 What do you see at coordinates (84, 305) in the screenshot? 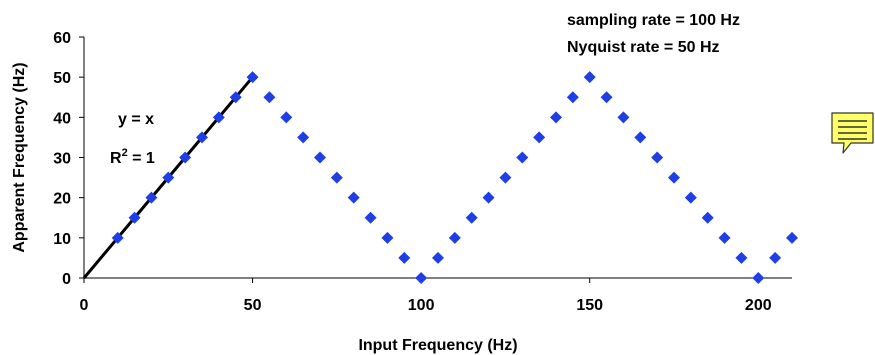
I see `x-tick-label: 0` at bounding box center [84, 305].